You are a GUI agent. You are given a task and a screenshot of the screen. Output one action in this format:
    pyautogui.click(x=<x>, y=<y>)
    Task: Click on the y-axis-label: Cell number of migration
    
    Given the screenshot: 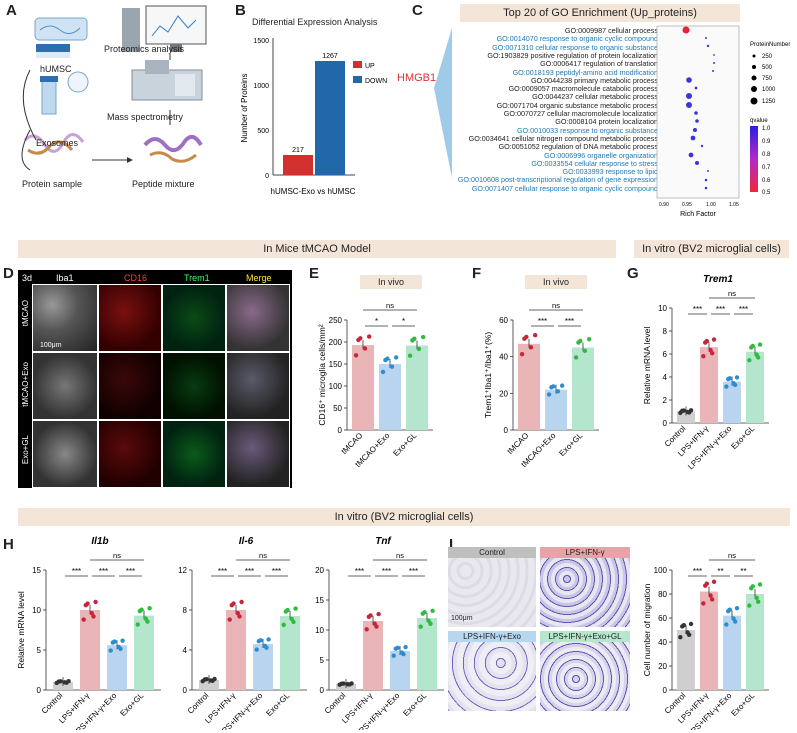 What is the action you would take?
    pyautogui.click(x=647, y=629)
    